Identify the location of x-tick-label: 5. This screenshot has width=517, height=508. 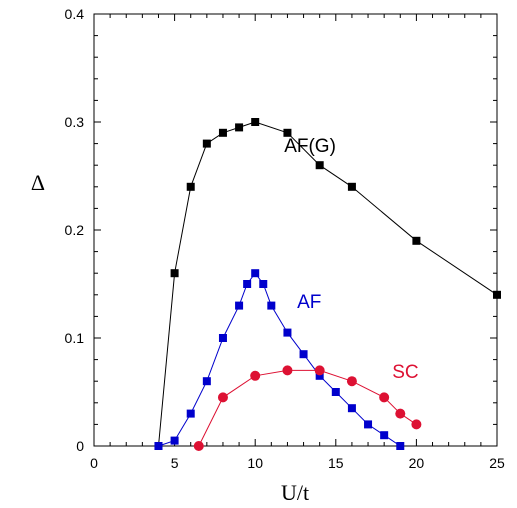
(175, 463).